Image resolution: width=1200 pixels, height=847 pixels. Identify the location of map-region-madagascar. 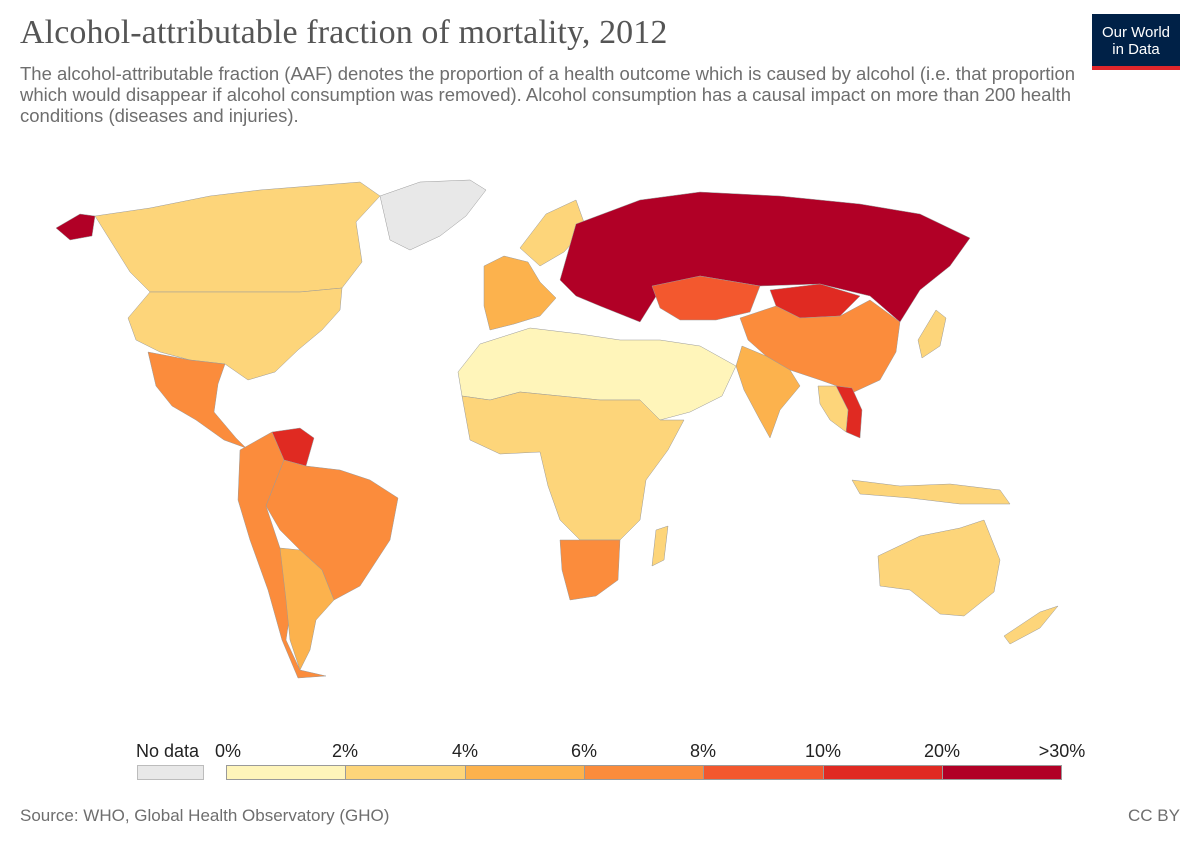
(660, 546).